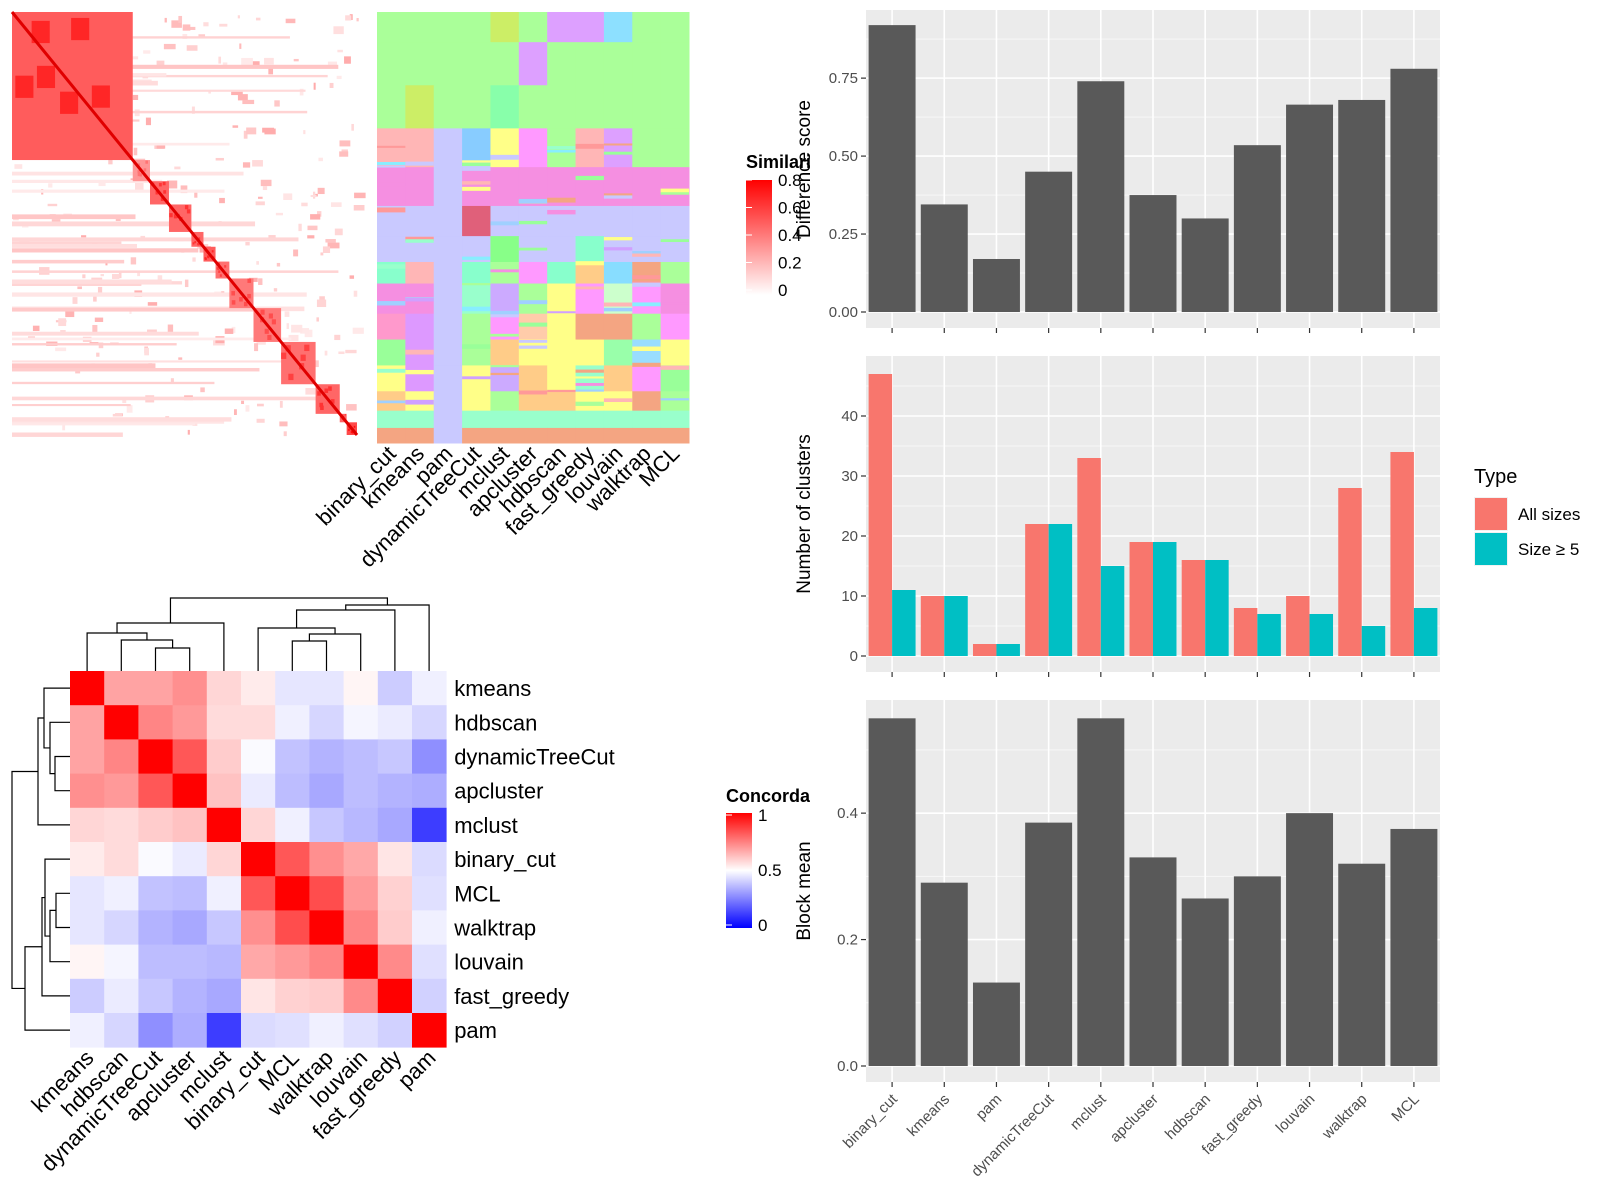  What do you see at coordinates (1296, 1114) in the screenshot?
I see `x-tick-label: louvain` at bounding box center [1296, 1114].